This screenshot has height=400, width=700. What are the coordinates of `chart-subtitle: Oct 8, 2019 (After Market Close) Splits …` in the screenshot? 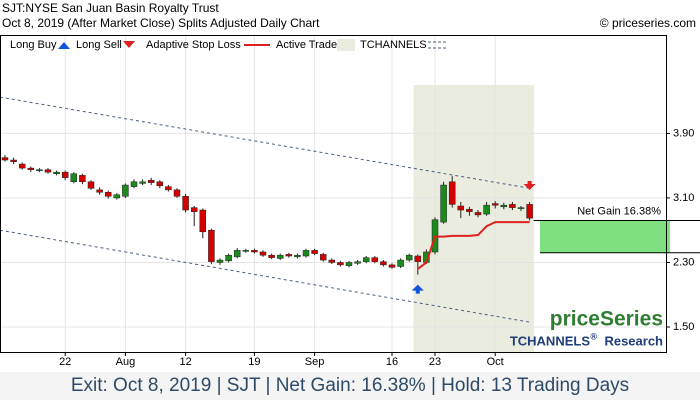 It's located at (161, 23).